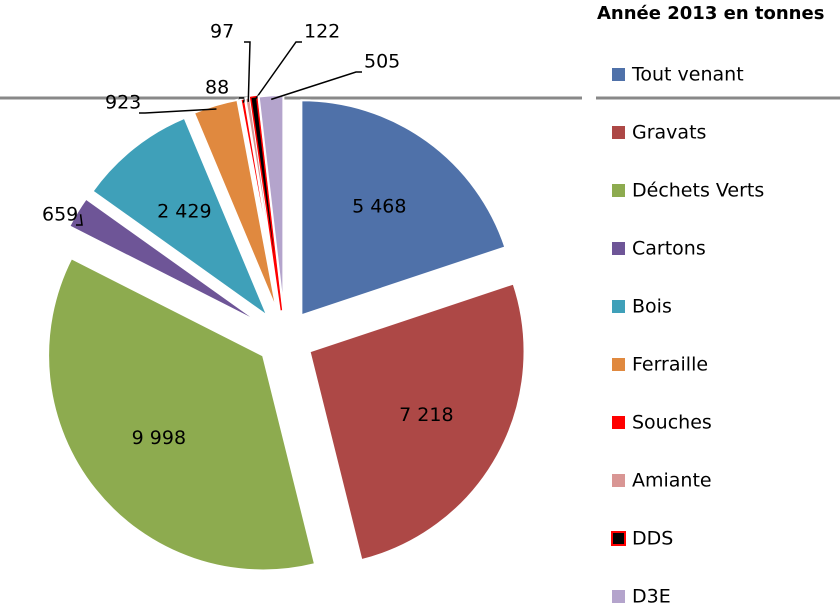  What do you see at coordinates (426, 415) in the screenshot?
I see `data-label: 7 218` at bounding box center [426, 415].